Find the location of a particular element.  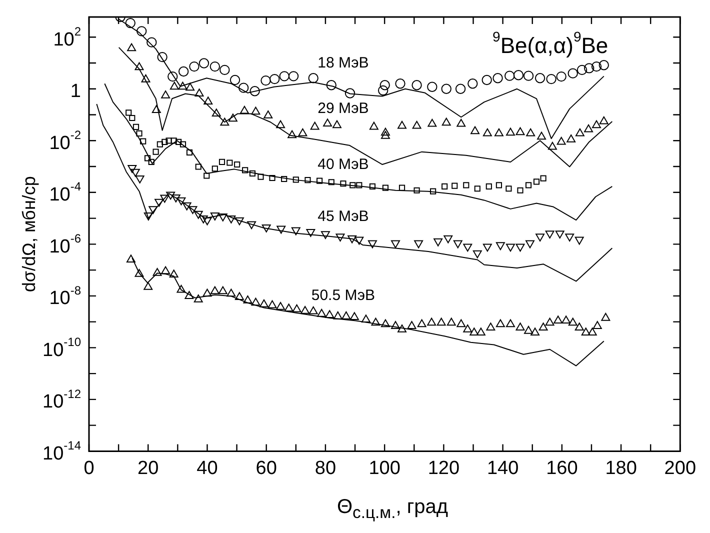

x-tick-label: 100 is located at coordinates (384, 468).